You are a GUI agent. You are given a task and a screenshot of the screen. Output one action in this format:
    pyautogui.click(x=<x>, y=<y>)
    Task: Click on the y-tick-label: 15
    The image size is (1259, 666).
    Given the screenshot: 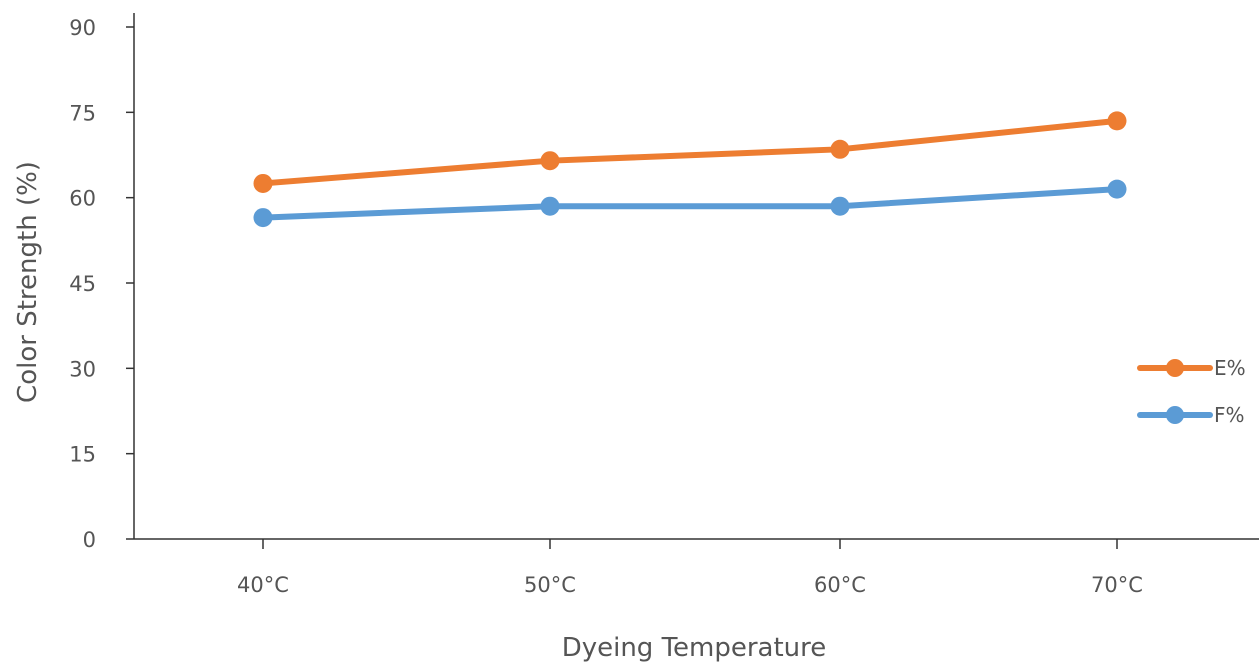 What is the action you would take?
    pyautogui.click(x=82, y=455)
    